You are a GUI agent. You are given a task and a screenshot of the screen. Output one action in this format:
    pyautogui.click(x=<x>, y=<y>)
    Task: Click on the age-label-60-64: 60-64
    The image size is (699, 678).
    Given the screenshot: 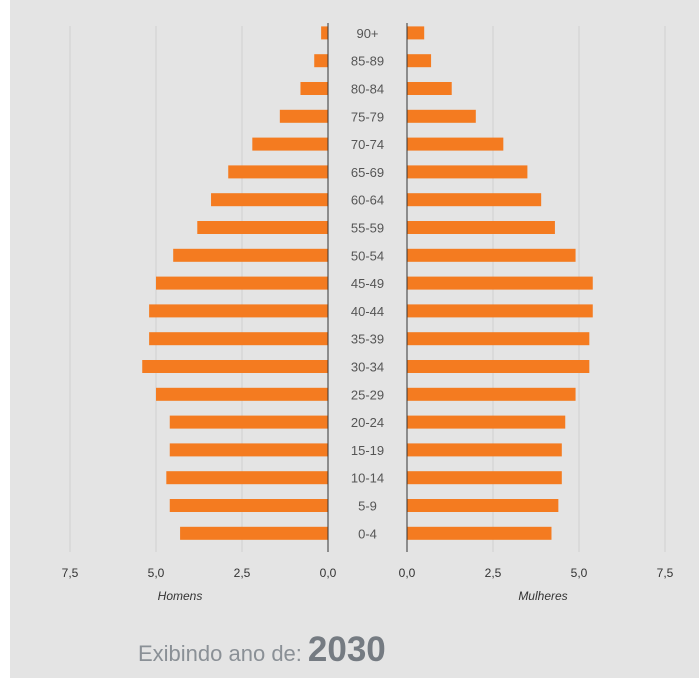 What is the action you would take?
    pyautogui.click(x=367, y=200)
    